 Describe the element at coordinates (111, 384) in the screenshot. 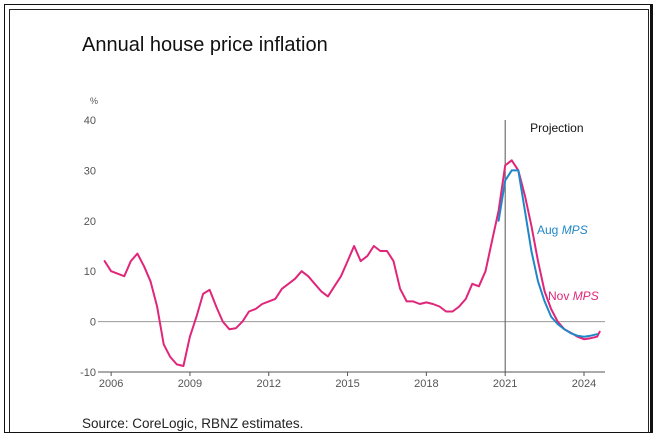

I see `x-tick-label: 2006` at that location.